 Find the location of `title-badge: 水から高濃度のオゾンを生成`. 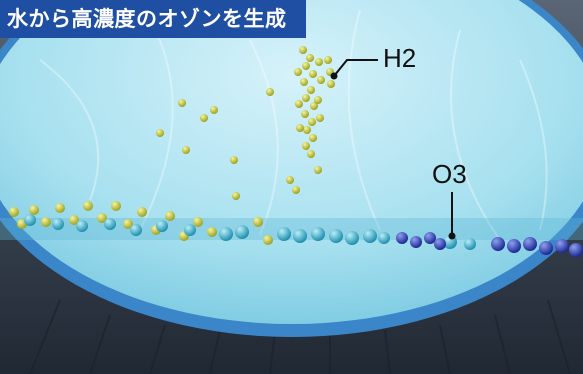

title-badge: 水から高濃度のオゾンを生成 is located at coordinates (153, 19).